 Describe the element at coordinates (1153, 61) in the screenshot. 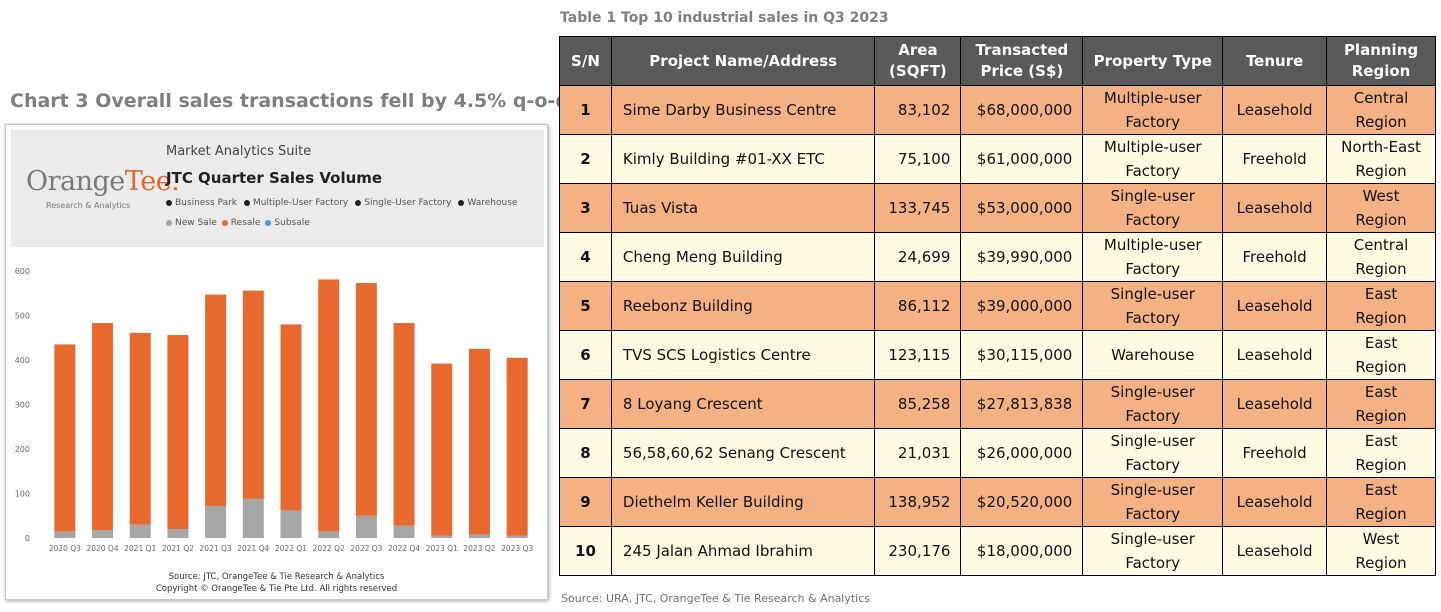

I see `column-header: Property Type` at that location.